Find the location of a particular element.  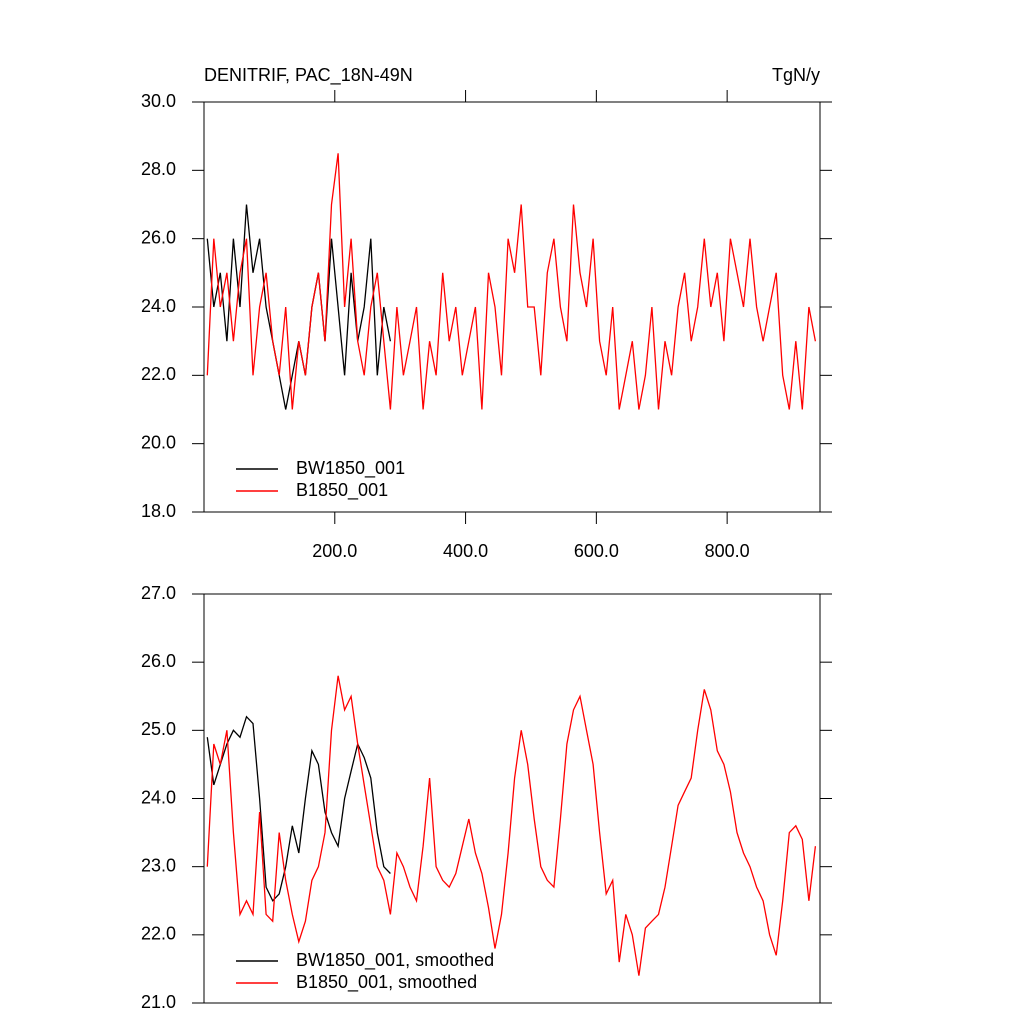

legend-label: B1850_001, smoothed is located at coordinates (386, 982).